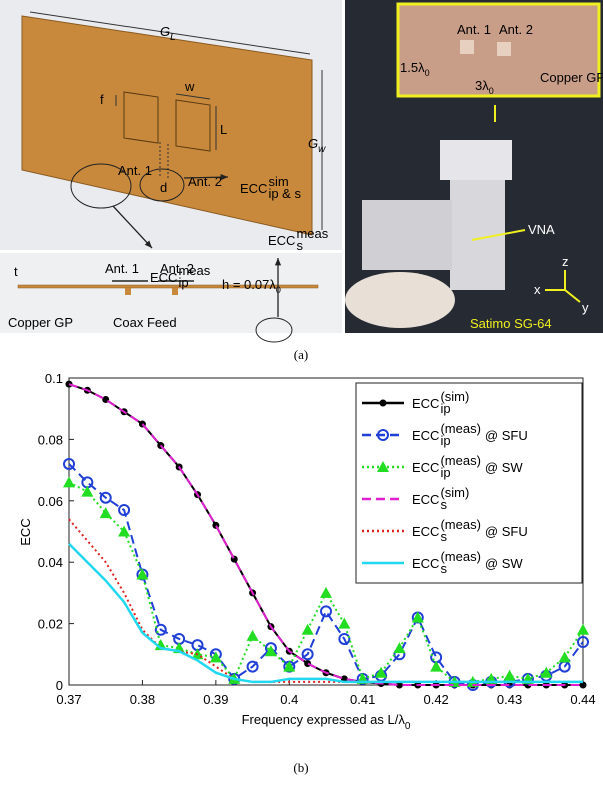 This screenshot has height=785, width=603. Describe the element at coordinates (284, 193) in the screenshot. I see `annotation-sub: ip & s` at that location.